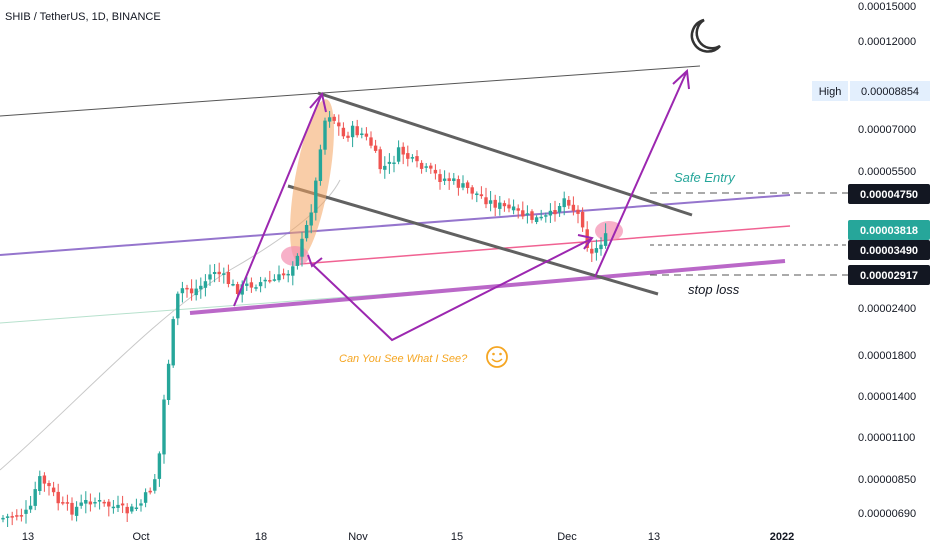 The height and width of the screenshot is (550, 932). I want to click on price-tag-level: 0.00003490, so click(889, 250).